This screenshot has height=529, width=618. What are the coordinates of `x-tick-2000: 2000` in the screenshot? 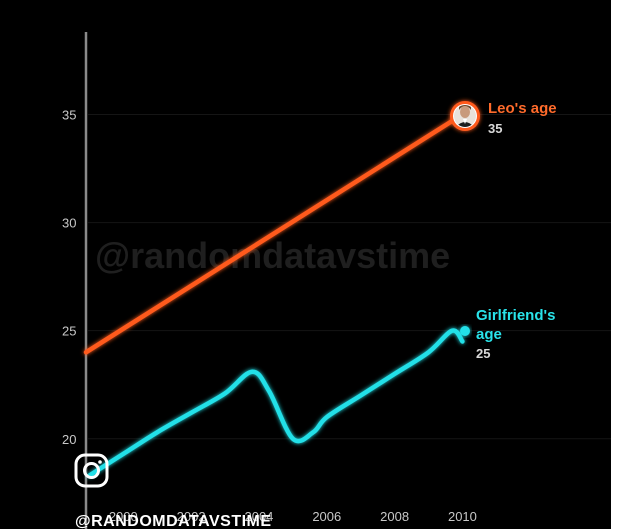 It's located at (123, 516).